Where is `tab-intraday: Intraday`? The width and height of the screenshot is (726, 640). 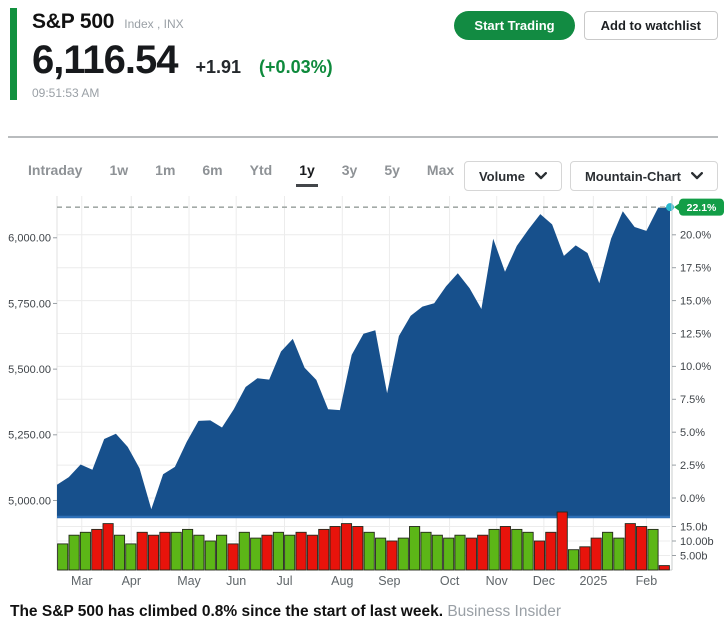 tab-intraday: Intraday is located at coordinates (55, 170).